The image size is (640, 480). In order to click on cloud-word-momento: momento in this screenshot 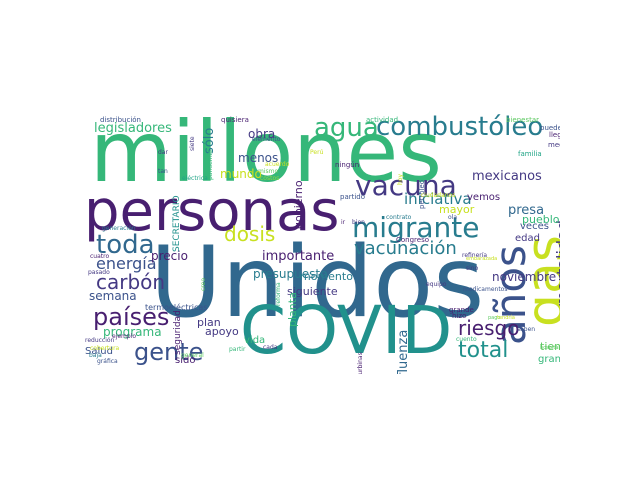, I will do `click(326, 276)`.